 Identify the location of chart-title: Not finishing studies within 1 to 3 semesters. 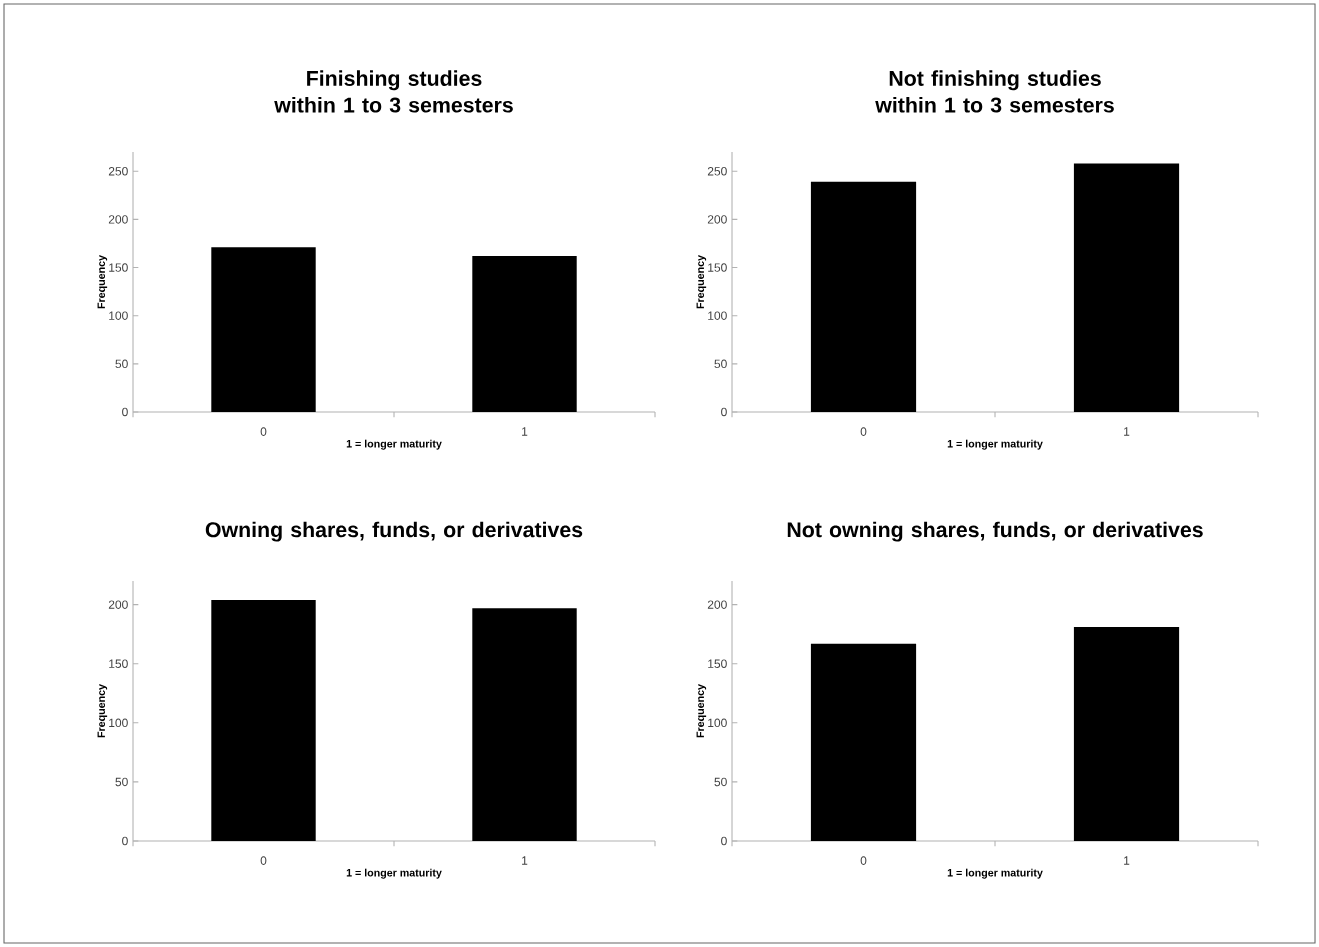
(994, 91).